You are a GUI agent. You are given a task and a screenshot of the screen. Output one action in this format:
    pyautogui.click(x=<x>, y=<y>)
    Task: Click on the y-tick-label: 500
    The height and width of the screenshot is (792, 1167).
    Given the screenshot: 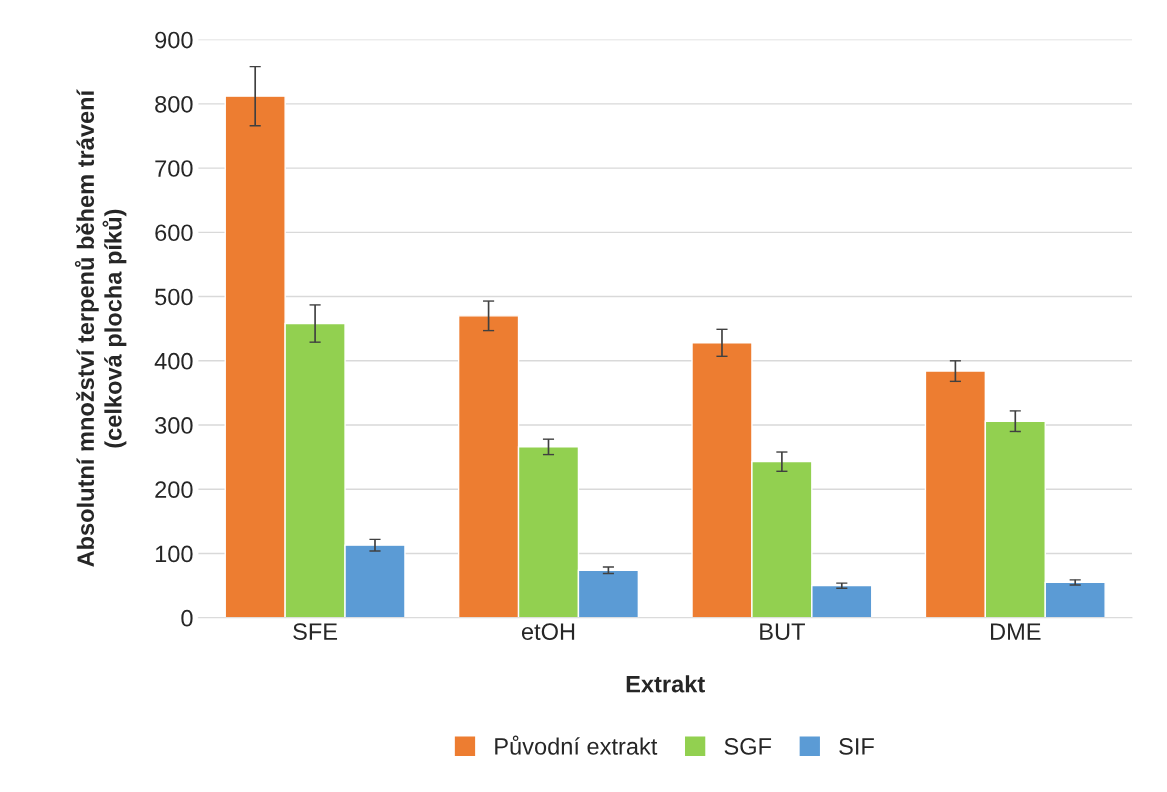 What is the action you would take?
    pyautogui.click(x=174, y=297)
    